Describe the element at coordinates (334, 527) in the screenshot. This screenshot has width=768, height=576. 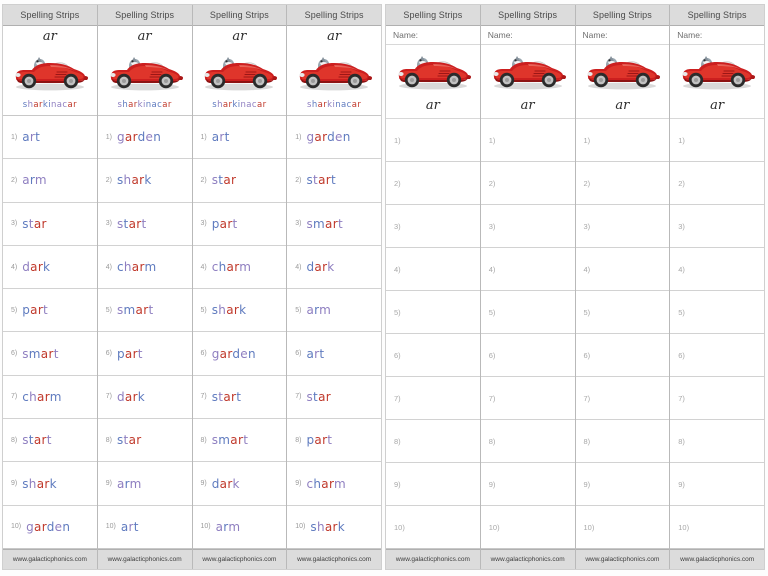
I see `word-row: 10) shark` at that location.